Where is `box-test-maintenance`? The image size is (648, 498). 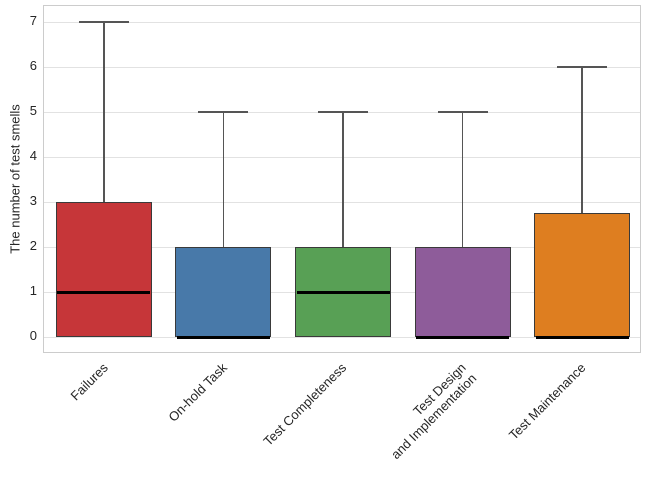
box-test-maintenance is located at coordinates (582, 275).